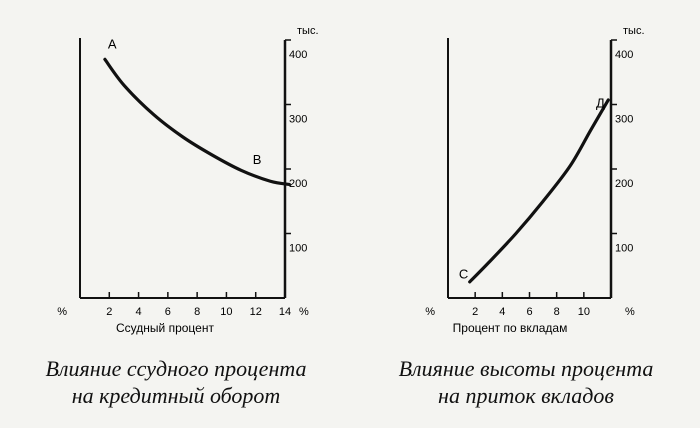 Image resolution: width=700 pixels, height=428 pixels. I want to click on x-tick-label: 12, so click(256, 312).